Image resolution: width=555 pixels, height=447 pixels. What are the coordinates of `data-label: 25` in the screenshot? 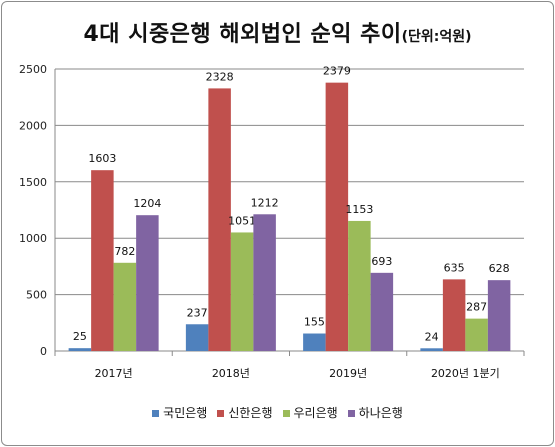 It's located at (80, 336).